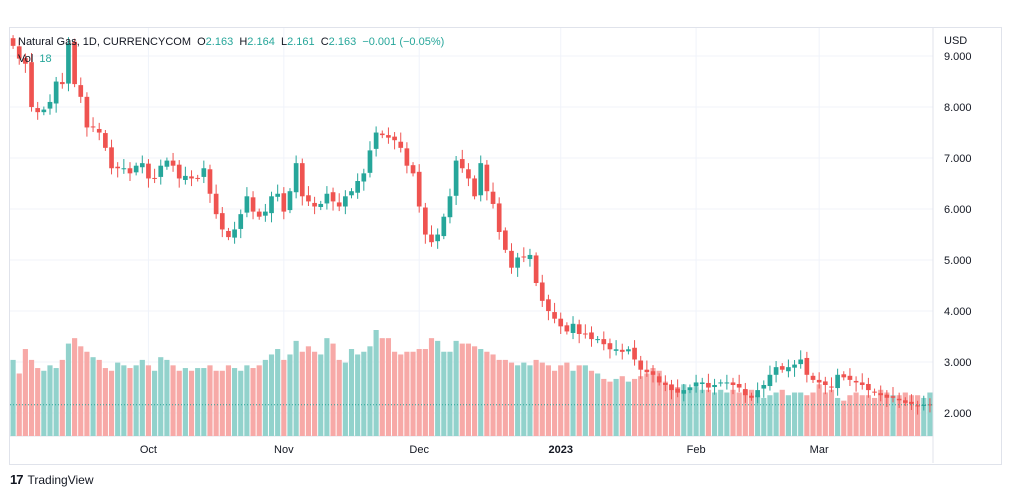 This screenshot has height=498, width=1012. I want to click on currency-label: USD, so click(955, 41).